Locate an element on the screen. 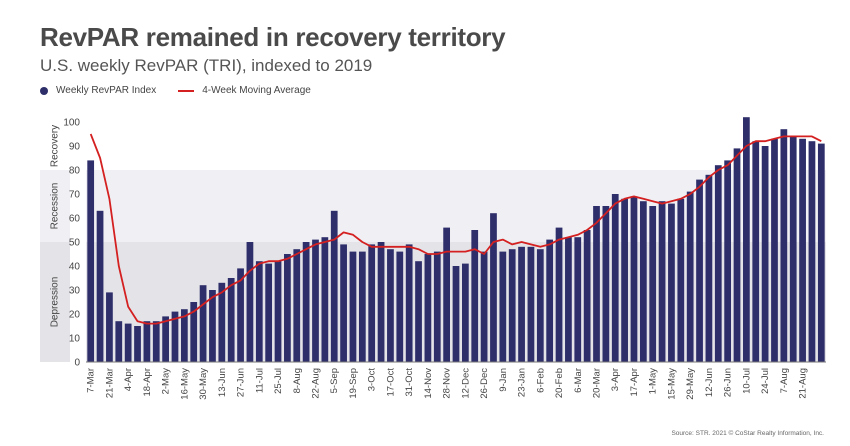  y-tick-label: 60 is located at coordinates (75, 219).